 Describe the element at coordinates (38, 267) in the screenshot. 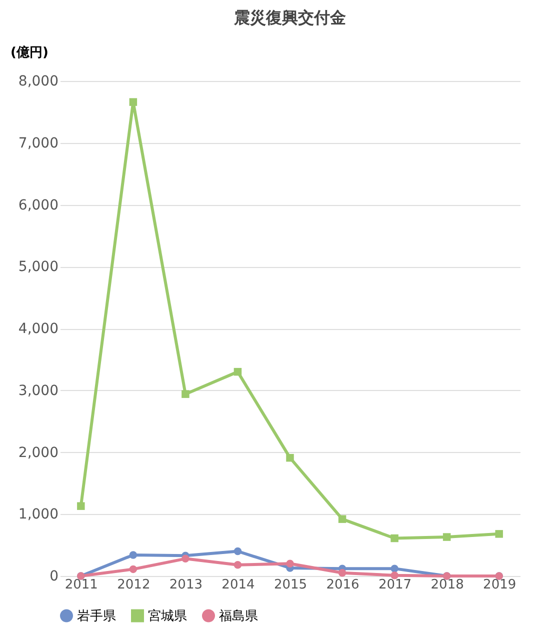

I see `y-tick-label: 5,000` at that location.